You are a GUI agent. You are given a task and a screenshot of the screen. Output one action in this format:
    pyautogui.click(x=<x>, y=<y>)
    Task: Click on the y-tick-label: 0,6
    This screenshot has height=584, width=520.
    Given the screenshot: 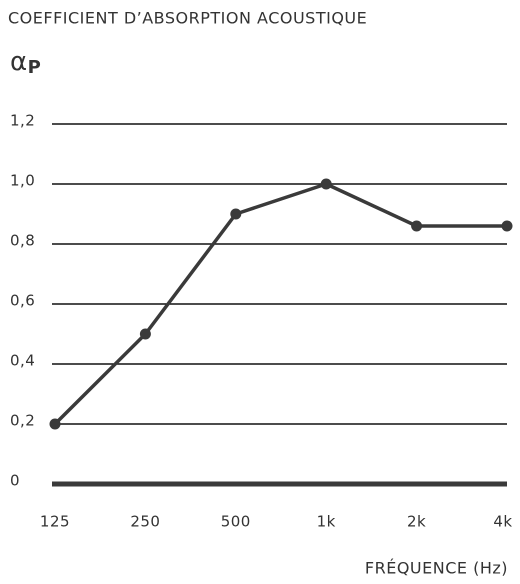 What is the action you would take?
    pyautogui.click(x=22, y=301)
    